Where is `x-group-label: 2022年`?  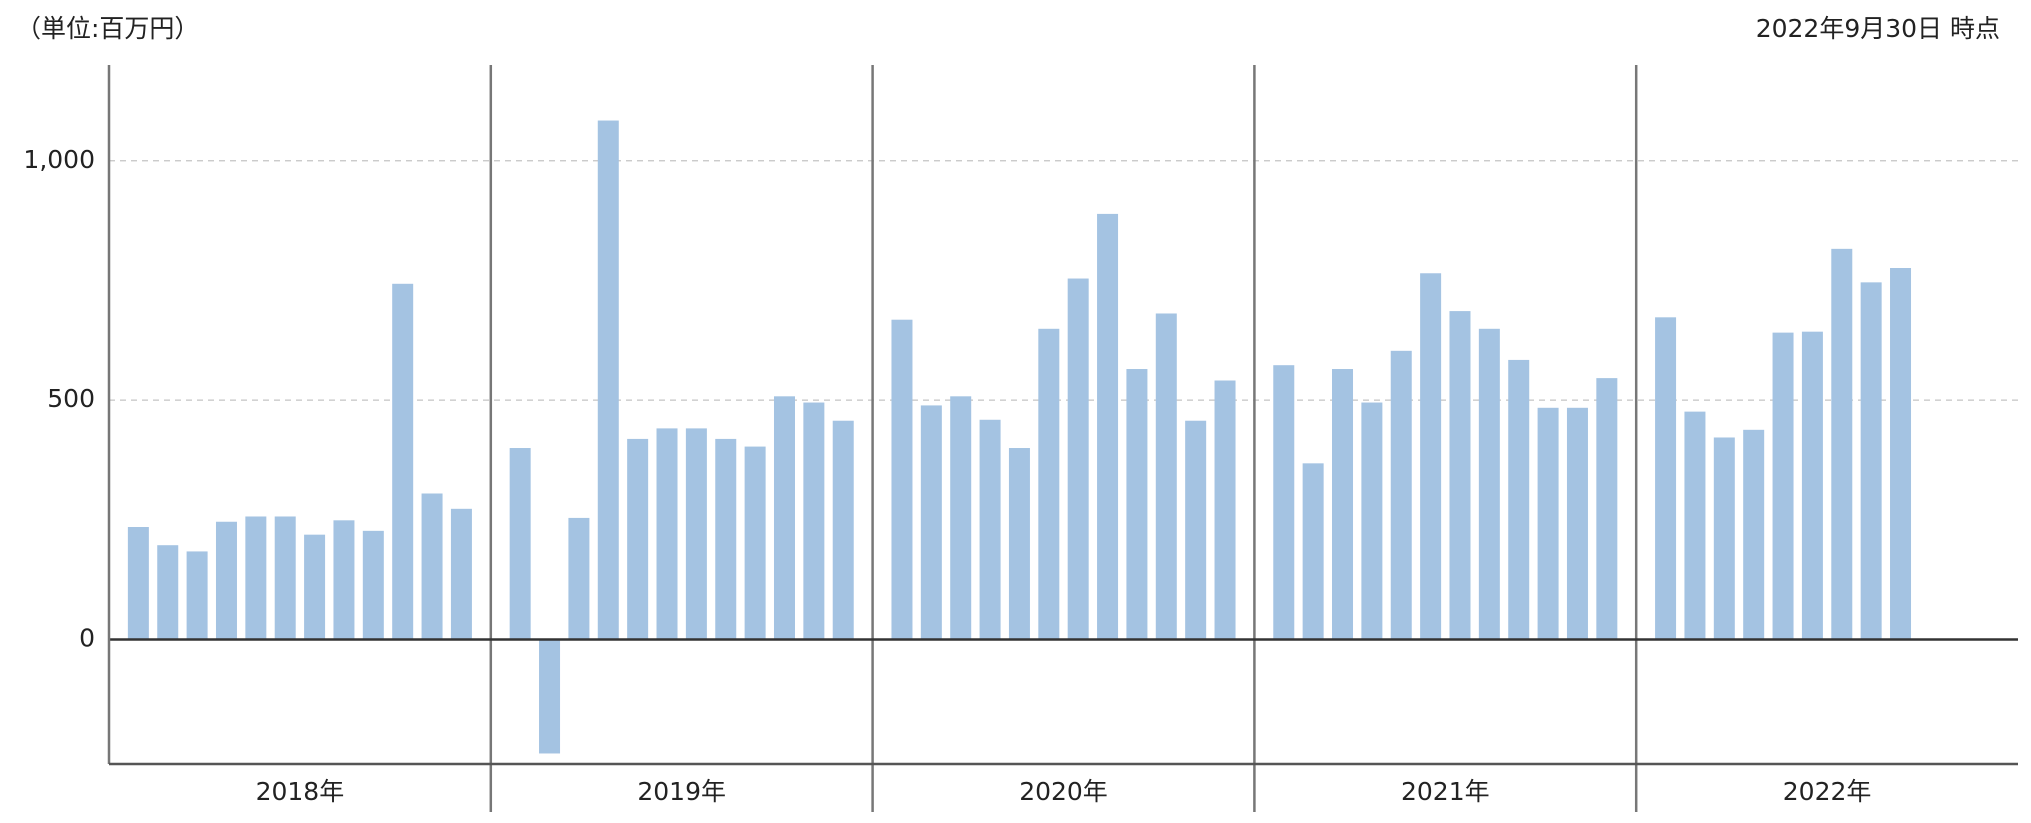
x-group-label: 2022年 is located at coordinates (1827, 791).